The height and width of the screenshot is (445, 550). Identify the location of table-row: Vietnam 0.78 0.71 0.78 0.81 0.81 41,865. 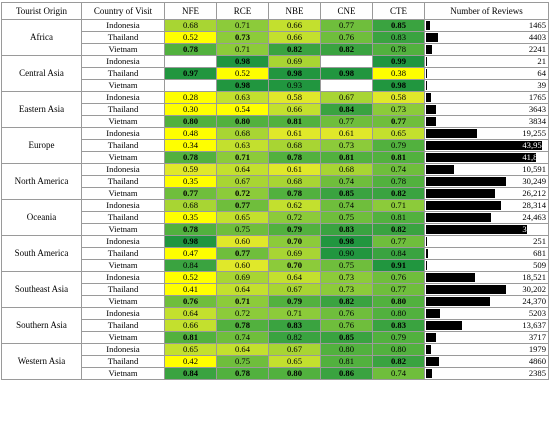
(275, 157).